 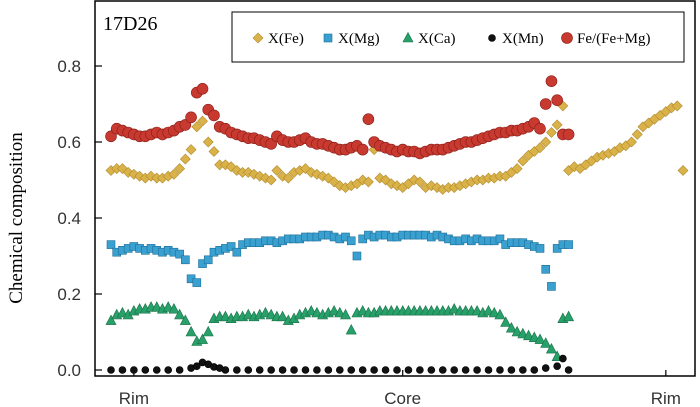 I want to click on legend-box, so click(x=458, y=37).